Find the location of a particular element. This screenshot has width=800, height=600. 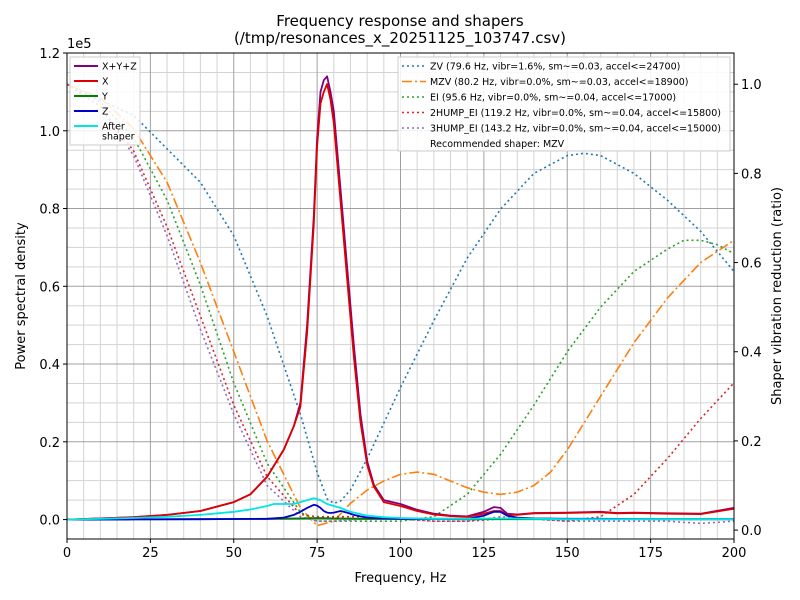

y-left-tick-label: 0.2 is located at coordinates (49, 443).